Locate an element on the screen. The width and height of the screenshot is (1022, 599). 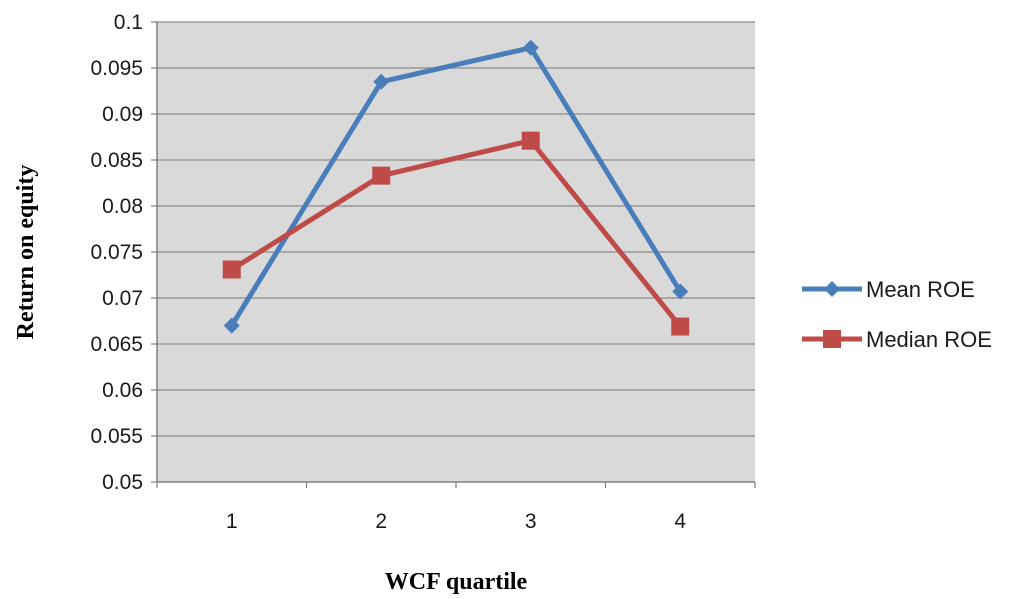
y-tick-label: 0.1 is located at coordinates (128, 22).